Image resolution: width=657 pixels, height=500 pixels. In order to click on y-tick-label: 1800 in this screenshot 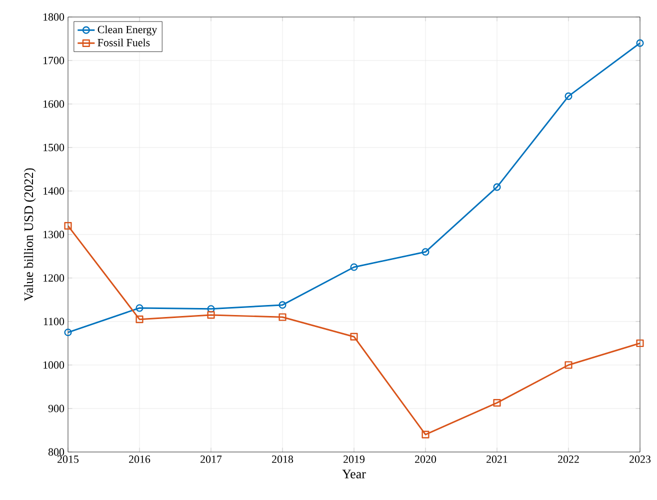, I will do `click(54, 17)`.